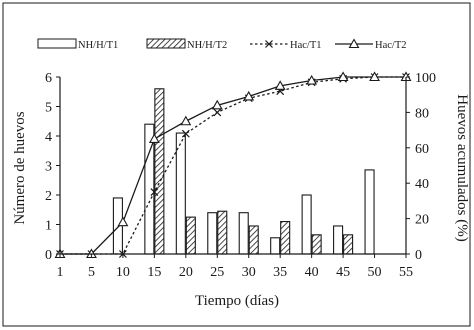 Image resolution: width=474 pixels, height=330 pixels. What do you see at coordinates (418, 255) in the screenshot?
I see `y2-tick-label: 0` at bounding box center [418, 255].